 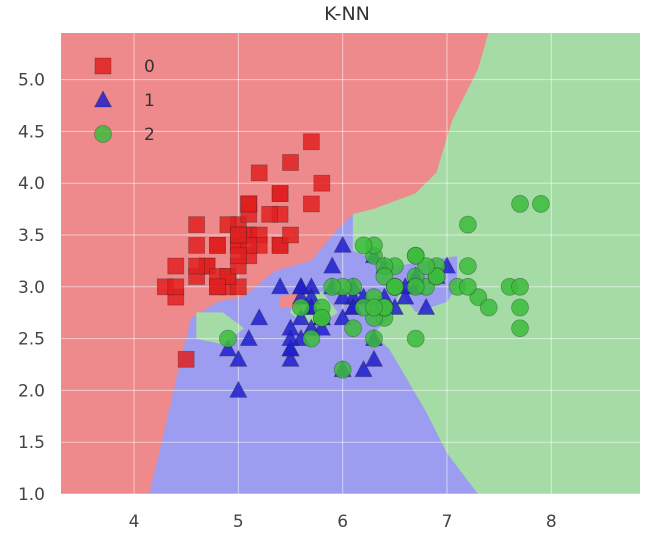 I want to click on y-tick-label: 1.0, so click(x=31, y=495).